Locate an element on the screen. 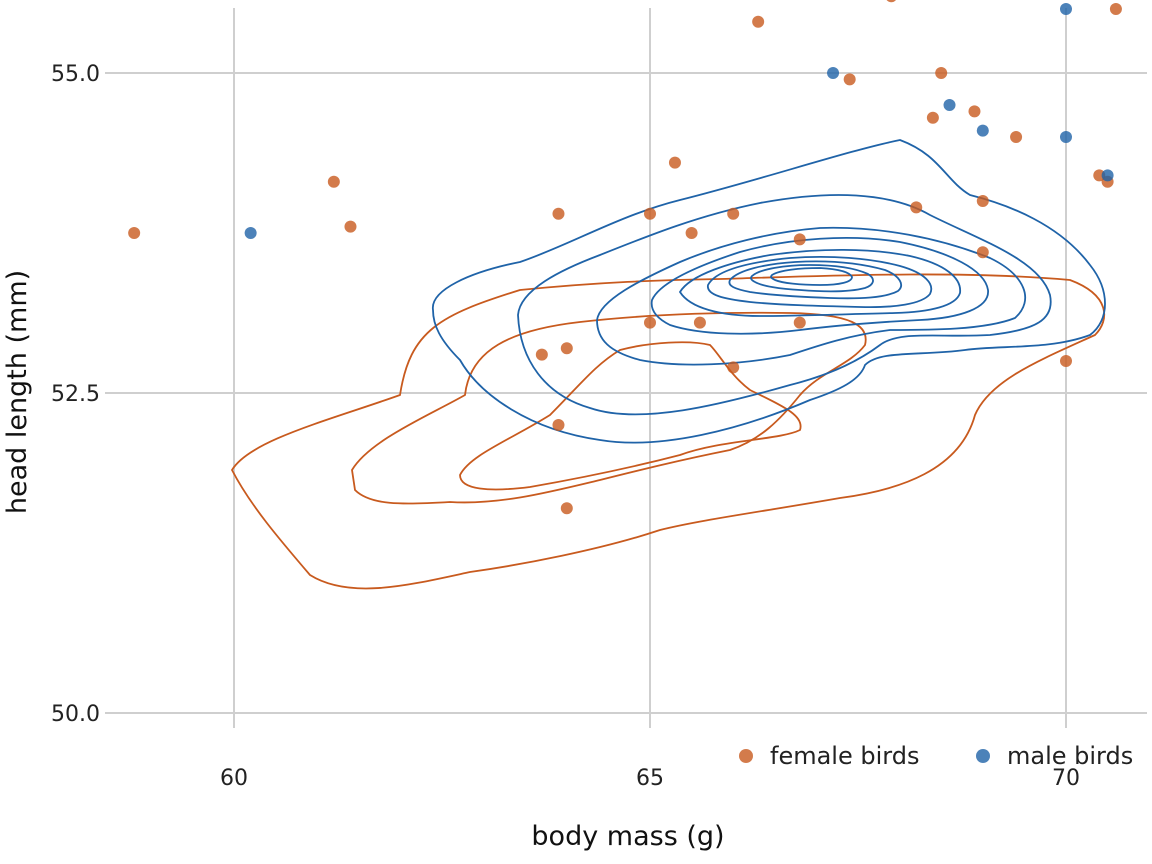  x-tick-label: 60 is located at coordinates (234, 778).